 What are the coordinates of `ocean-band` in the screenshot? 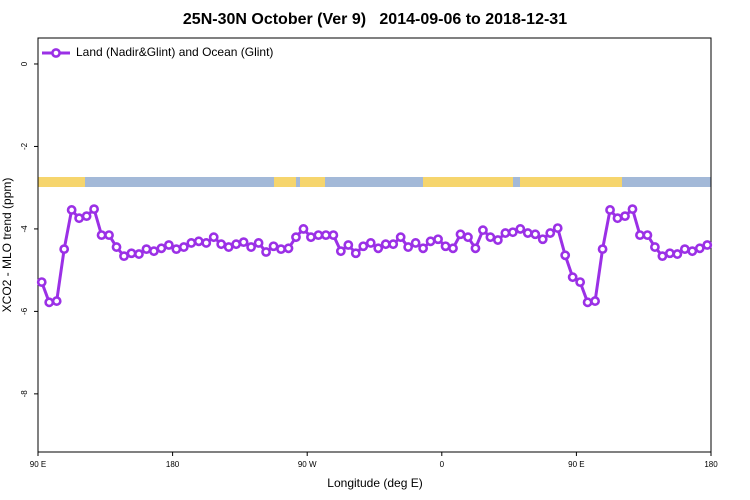 It's located at (374, 182).